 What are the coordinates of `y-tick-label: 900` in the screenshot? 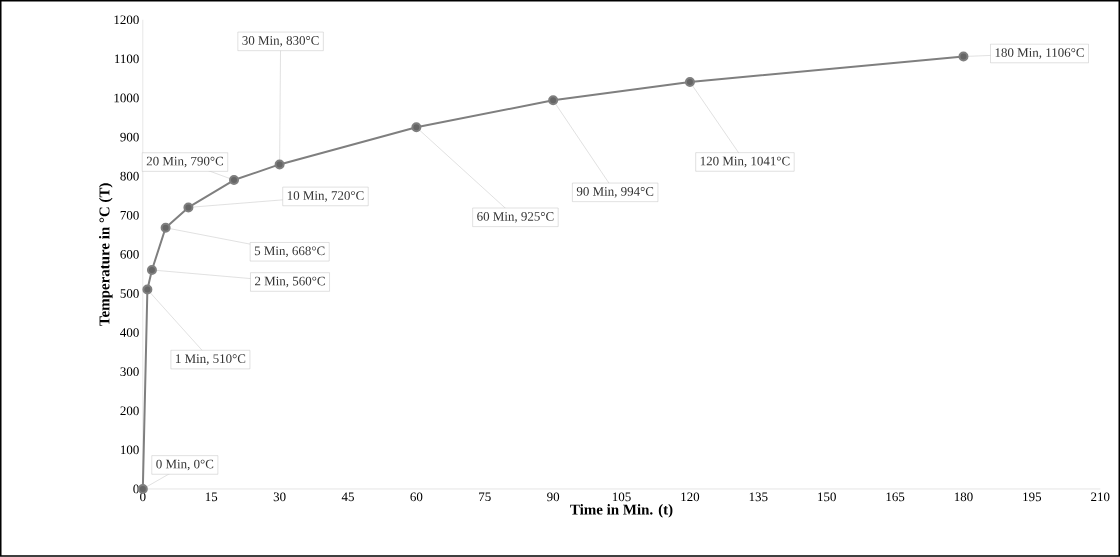 It's located at (129, 137).